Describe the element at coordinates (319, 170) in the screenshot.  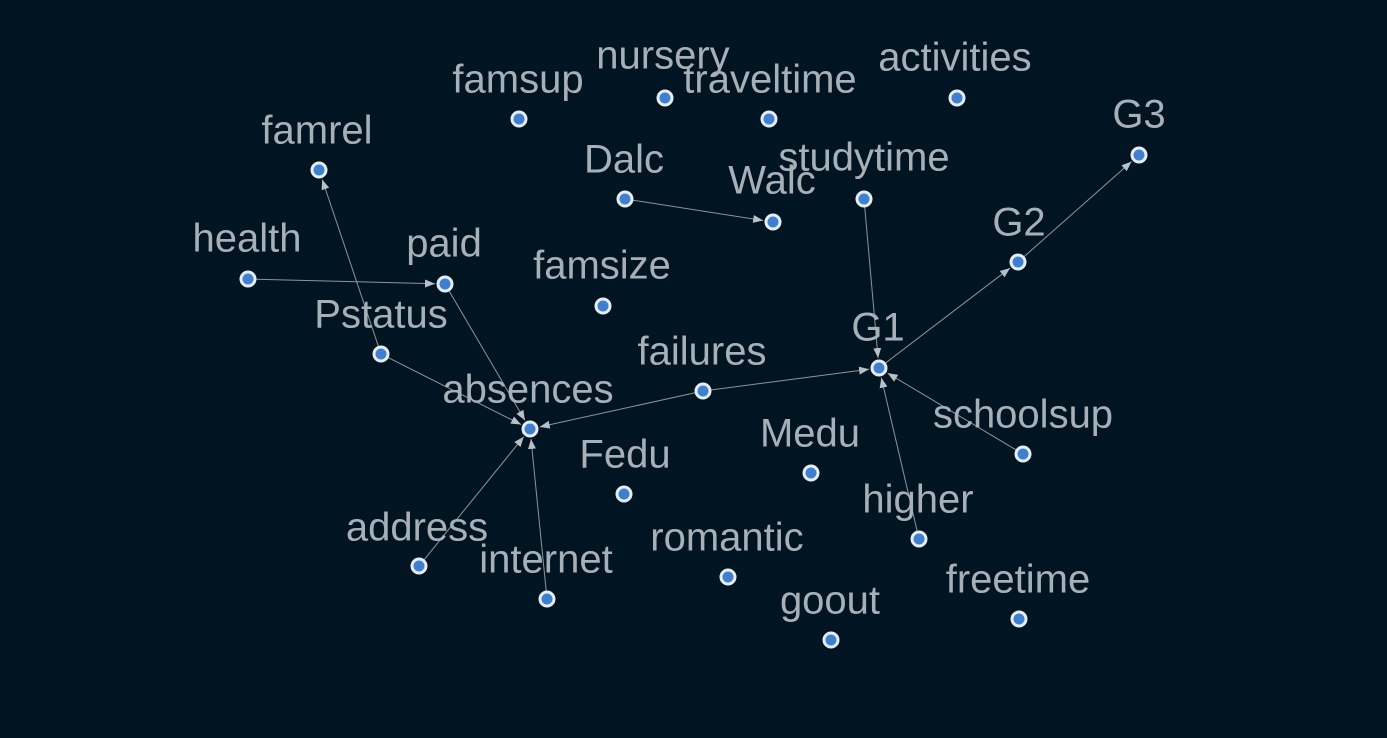
I see `node-famrel` at that location.